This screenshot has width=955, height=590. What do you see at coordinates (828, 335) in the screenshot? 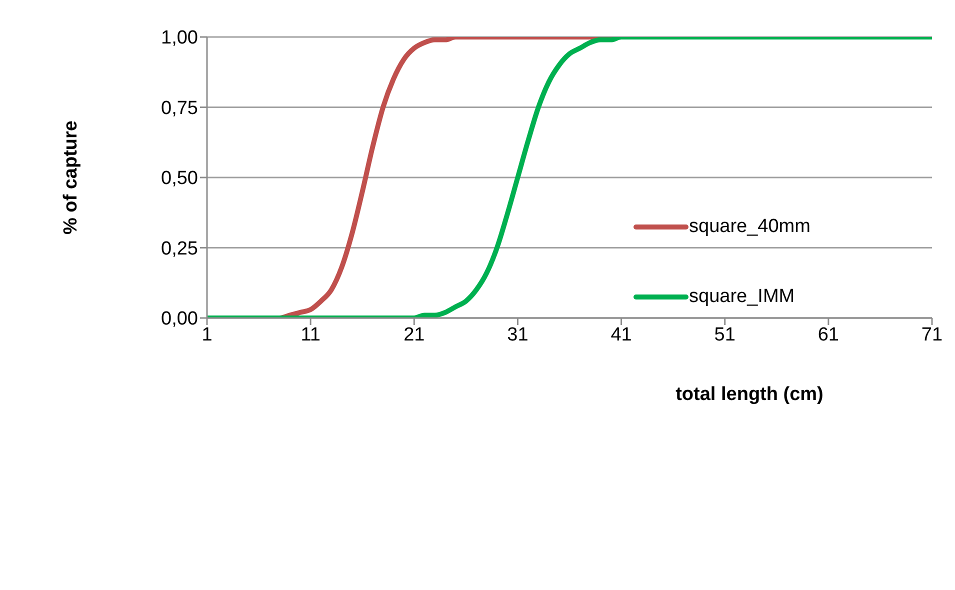
I see `x-tick-label: 61` at bounding box center [828, 335].